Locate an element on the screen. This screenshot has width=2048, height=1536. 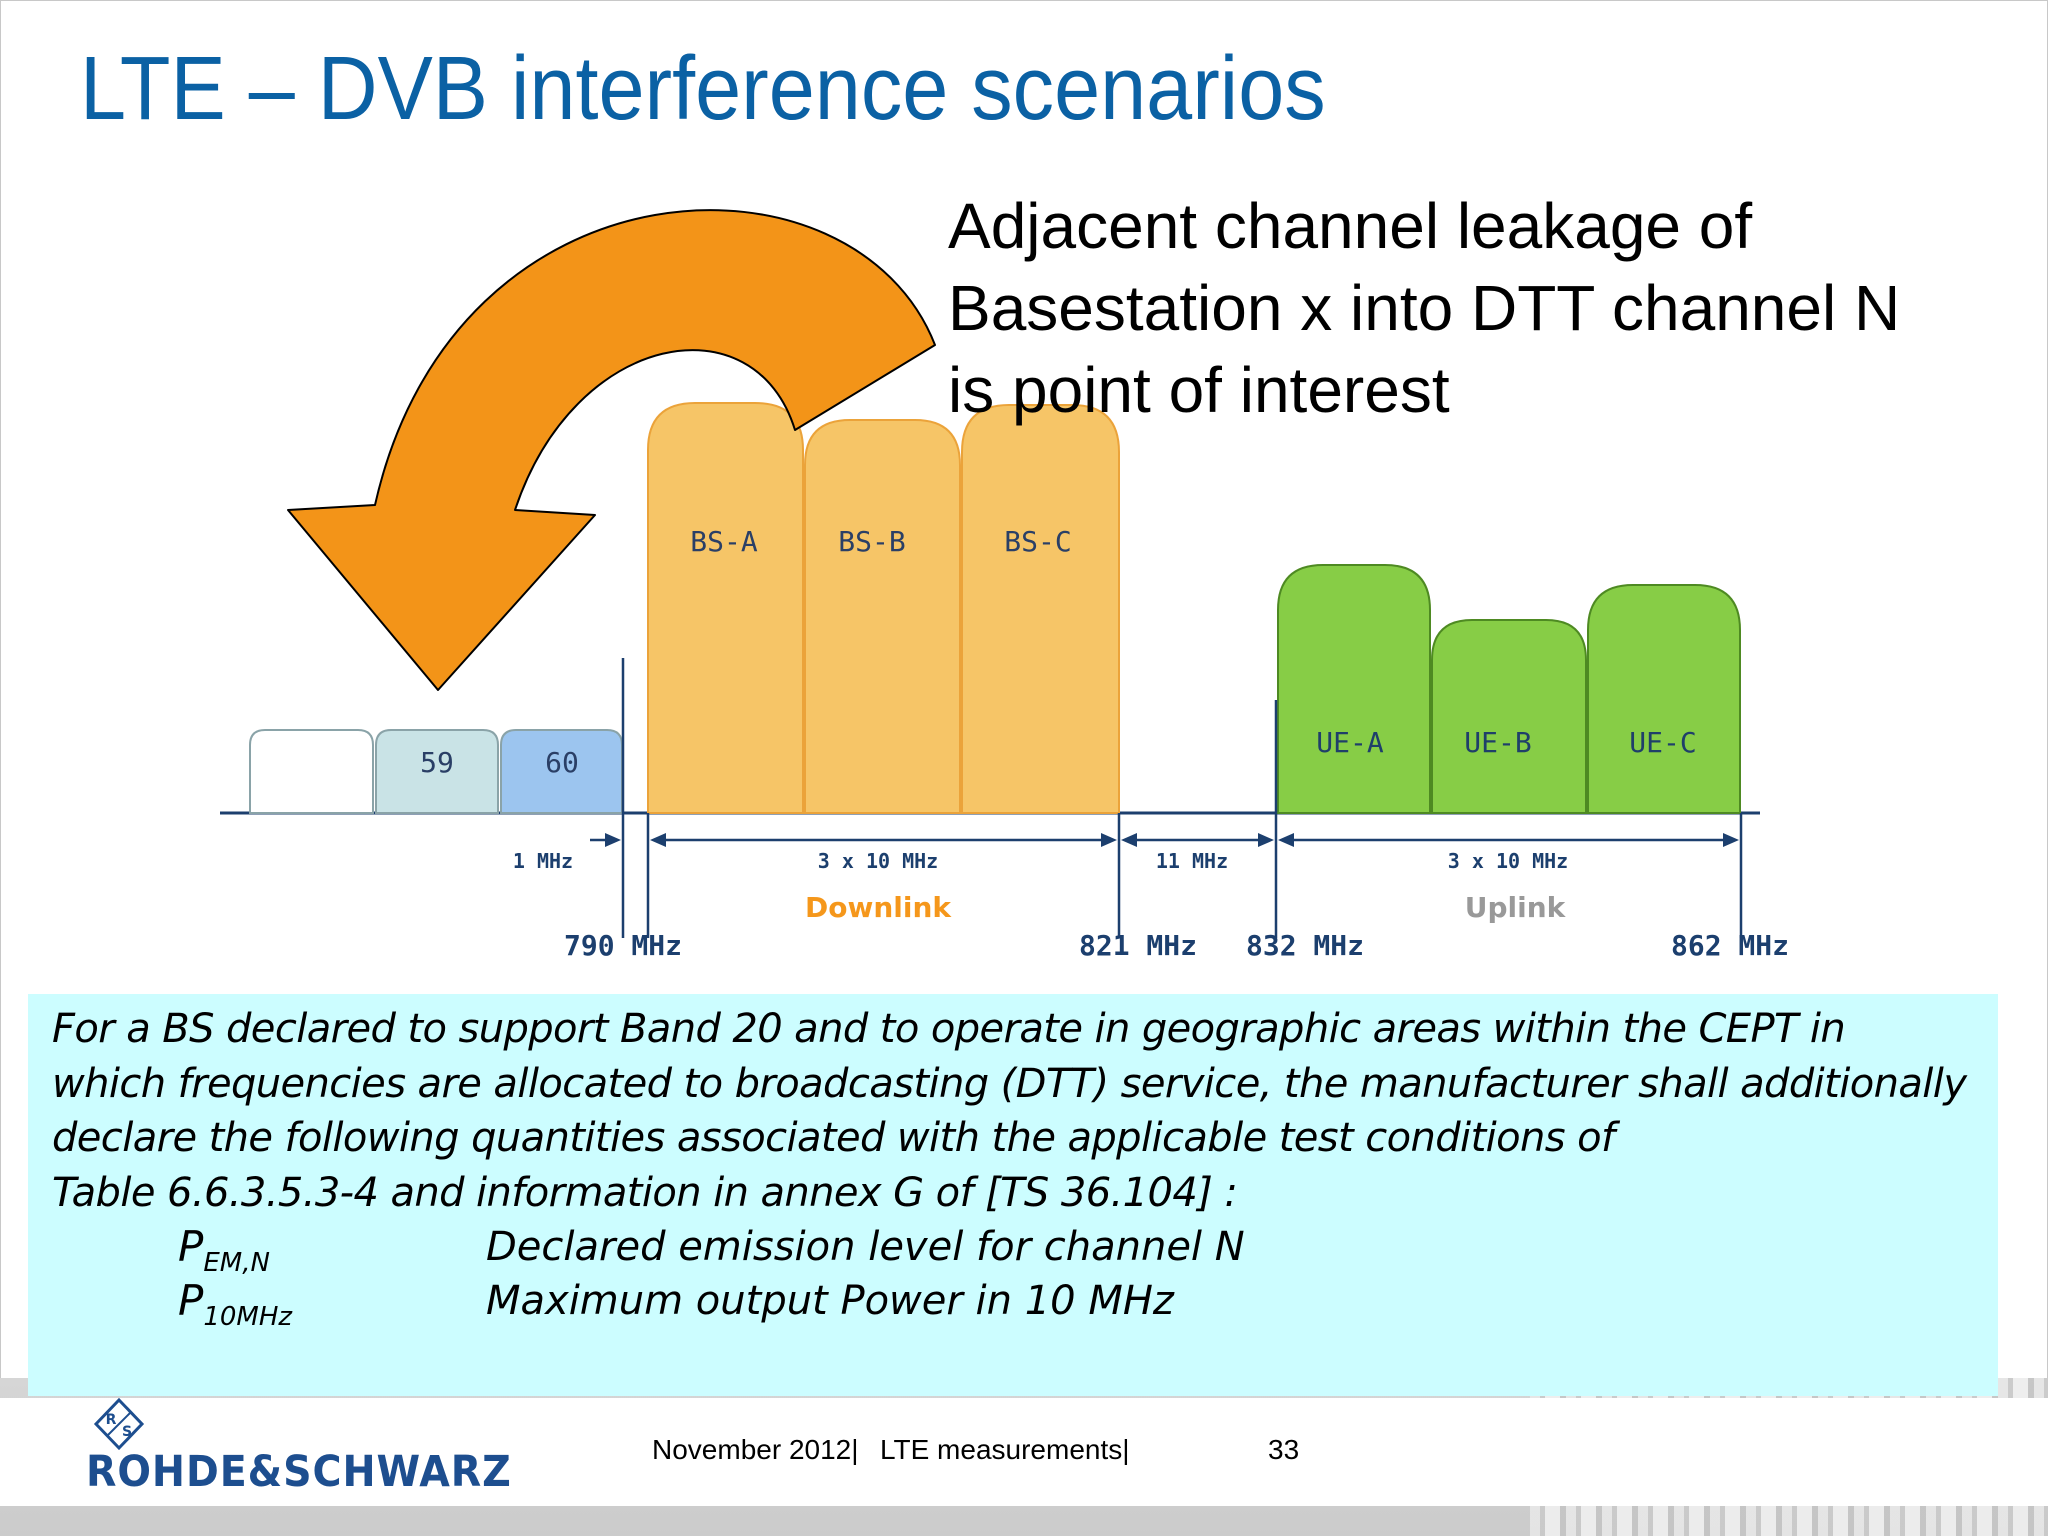
declaration-row: P10MHz Maximum output Power in 10 MHz is located at coordinates (1013, 1303).